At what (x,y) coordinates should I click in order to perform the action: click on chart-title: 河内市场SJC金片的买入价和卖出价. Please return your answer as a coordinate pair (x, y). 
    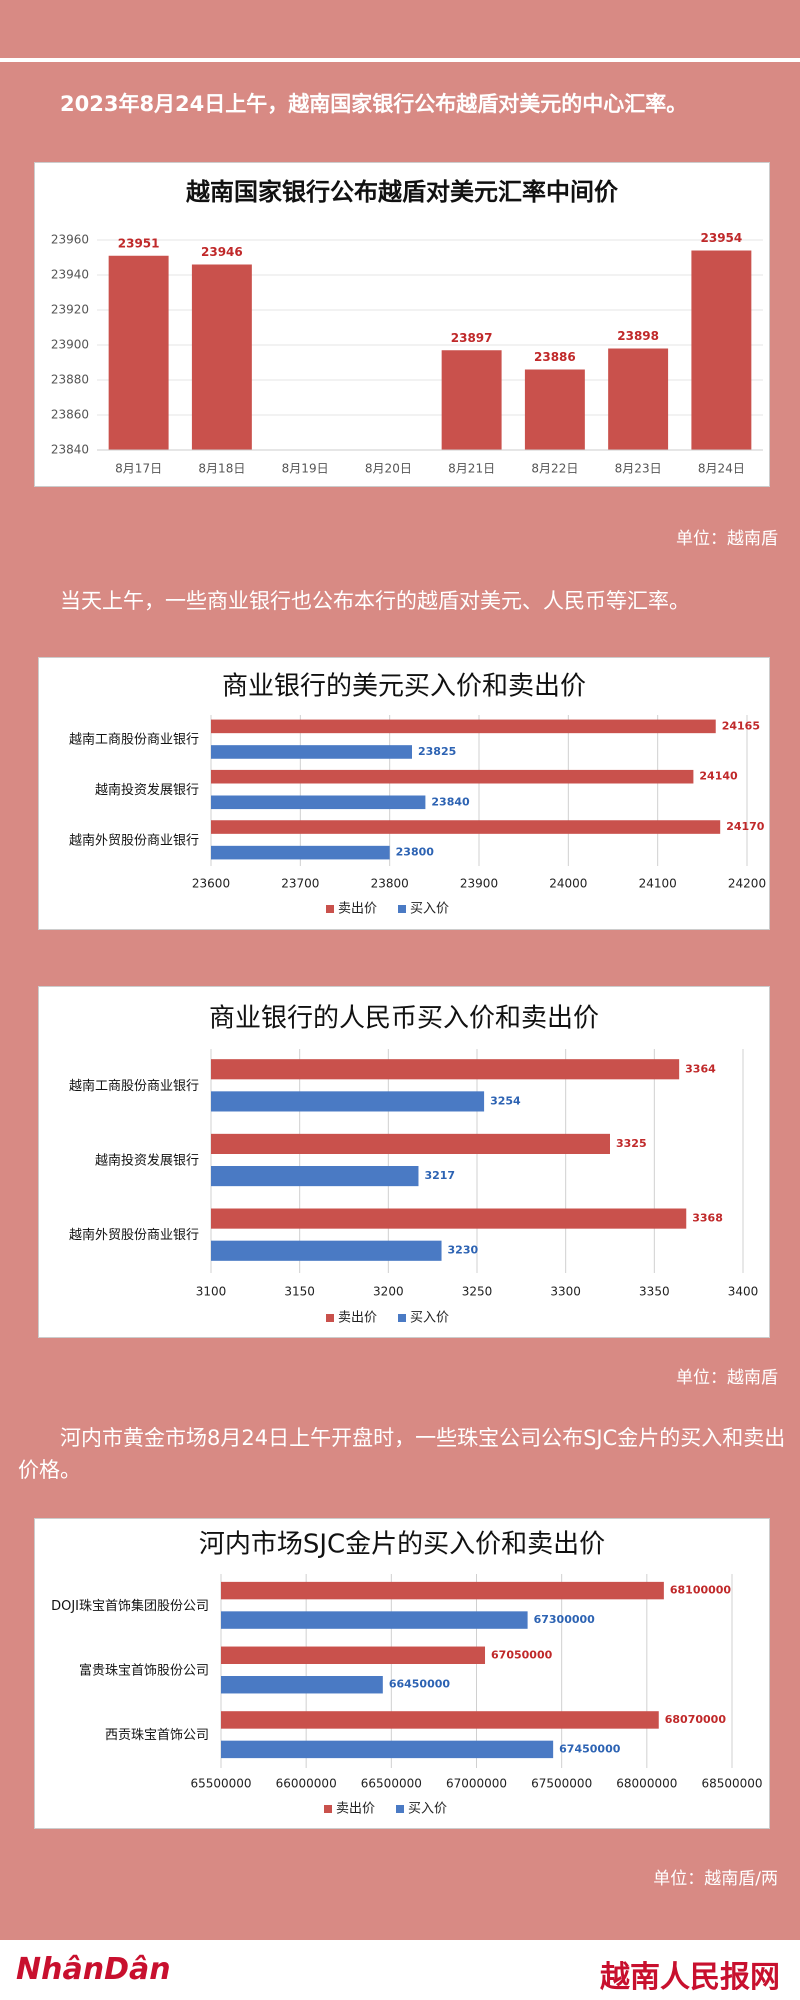
    Looking at the image, I should click on (402, 1545).